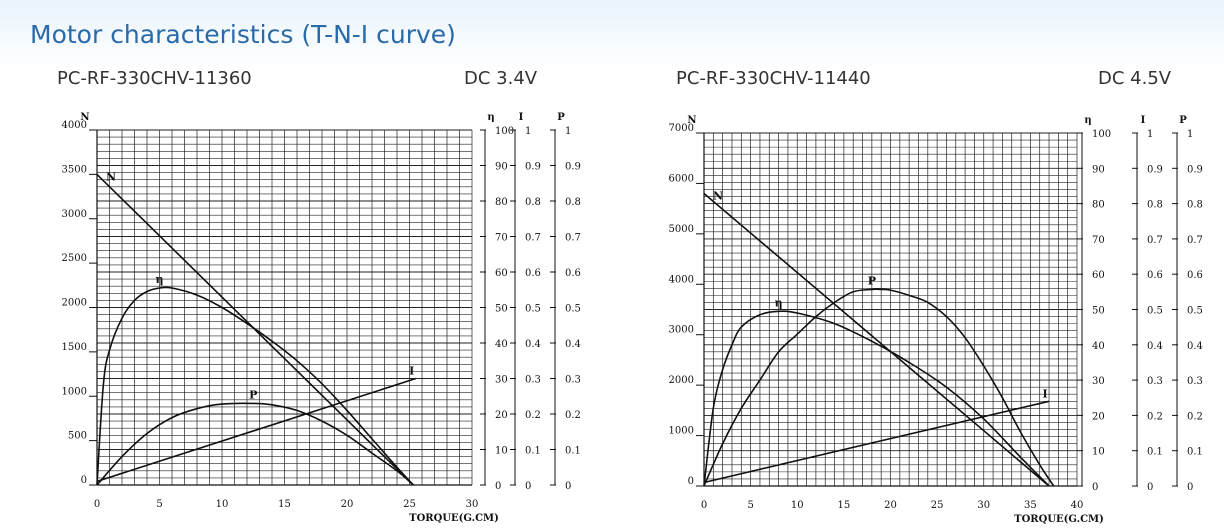 The width and height of the screenshot is (1224, 528). What do you see at coordinates (84, 117) in the screenshot?
I see `n-axis-label: N` at bounding box center [84, 117].